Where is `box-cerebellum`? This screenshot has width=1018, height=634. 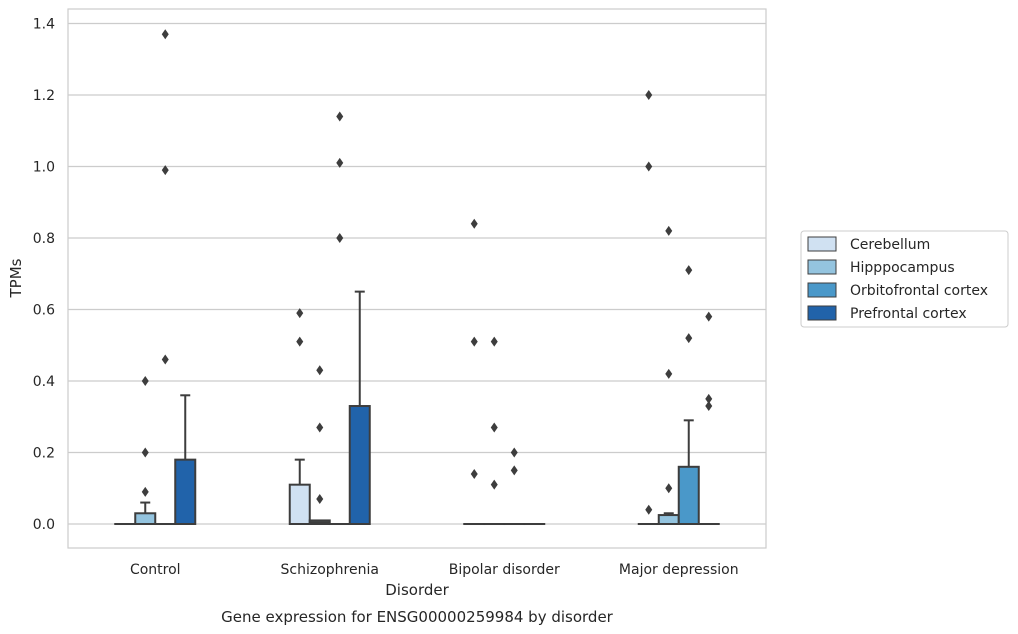 box-cerebellum is located at coordinates (299, 491).